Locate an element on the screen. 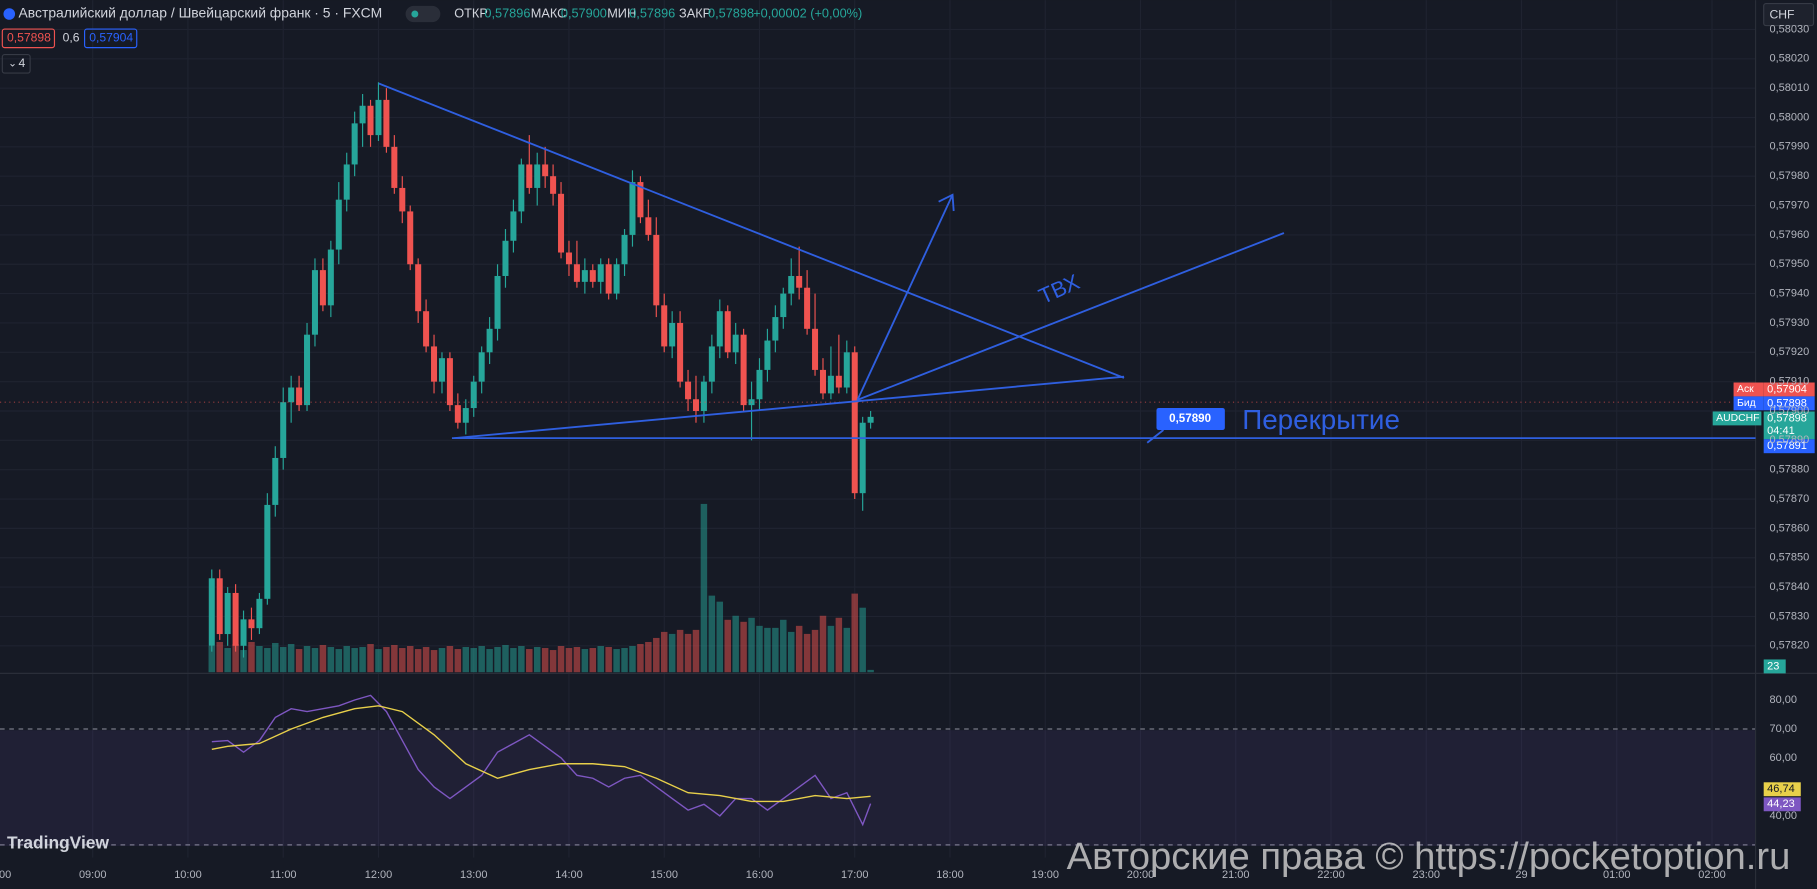 The width and height of the screenshot is (1817, 889). buy-box is located at coordinates (111, 38).